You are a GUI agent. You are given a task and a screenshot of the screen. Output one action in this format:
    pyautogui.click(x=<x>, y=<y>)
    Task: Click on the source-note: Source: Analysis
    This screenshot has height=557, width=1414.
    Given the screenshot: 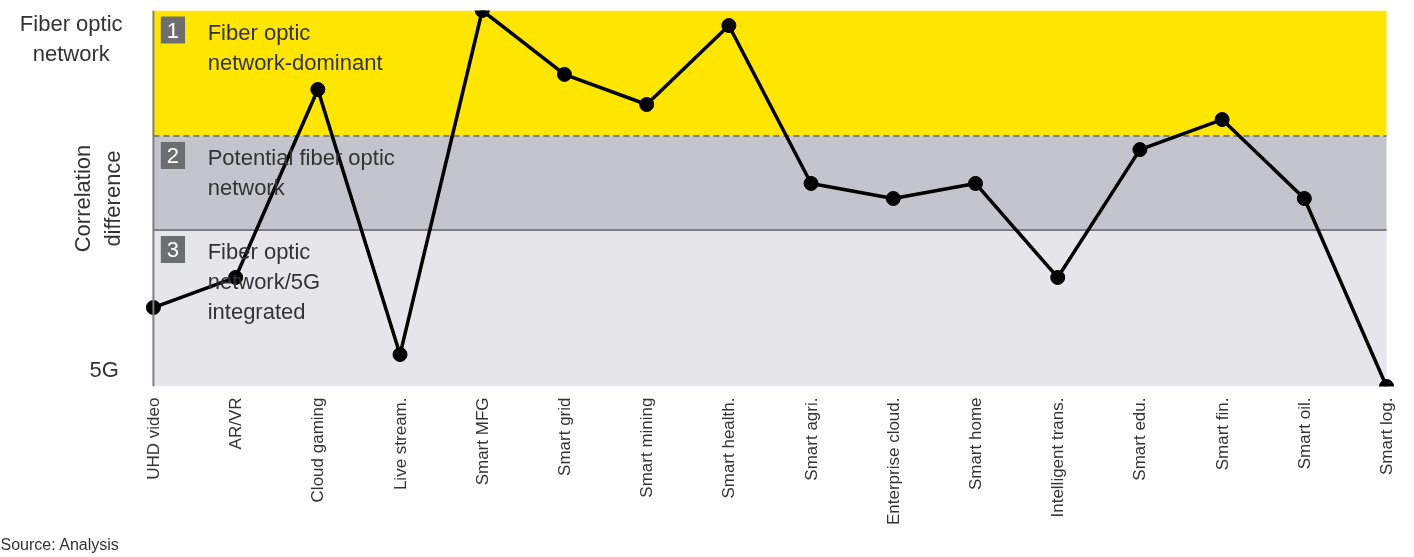 What is the action you would take?
    pyautogui.click(x=59, y=544)
    